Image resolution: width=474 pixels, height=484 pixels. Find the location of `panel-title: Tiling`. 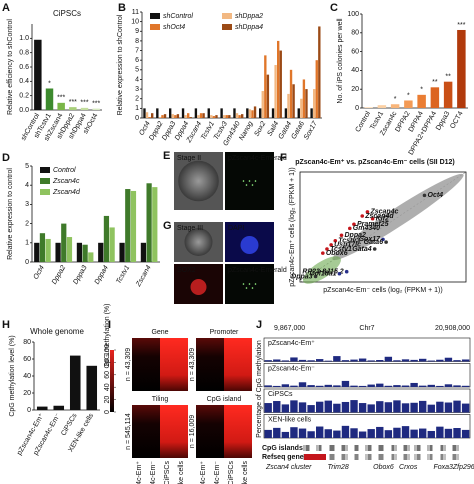

panel-title: Tiling is located at coordinates (160, 399).